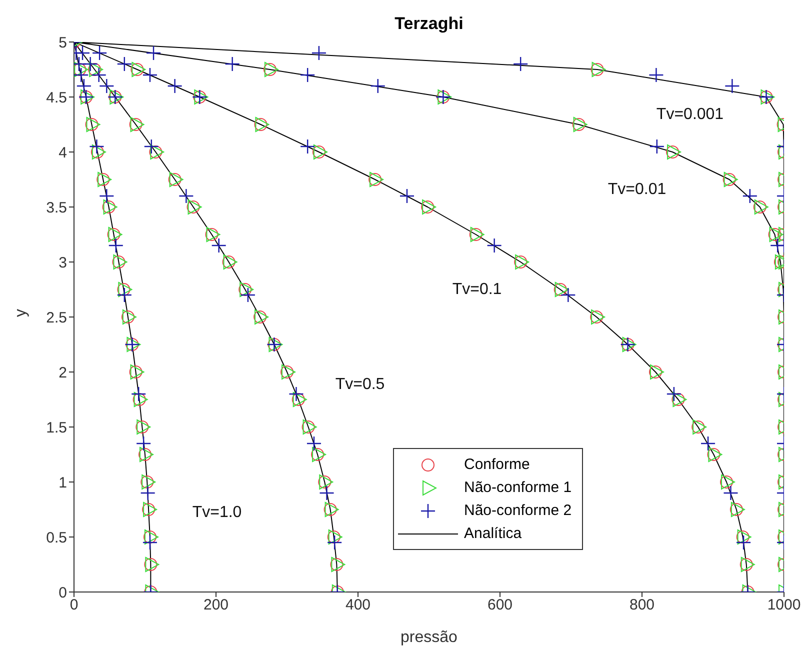  What do you see at coordinates (358, 605) in the screenshot?
I see `x-tick-label: 400` at bounding box center [358, 605].